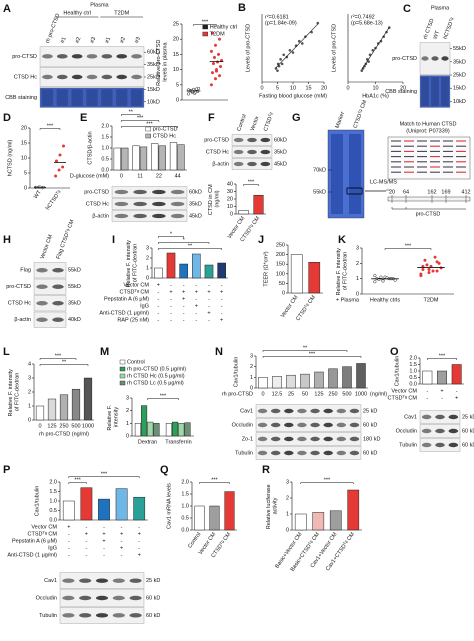 This screenshot has width=474, height=641. What do you see at coordinates (272, 506) in the screenshot?
I see `y-axis-label: Relative luciferase activity` at bounding box center [272, 506].